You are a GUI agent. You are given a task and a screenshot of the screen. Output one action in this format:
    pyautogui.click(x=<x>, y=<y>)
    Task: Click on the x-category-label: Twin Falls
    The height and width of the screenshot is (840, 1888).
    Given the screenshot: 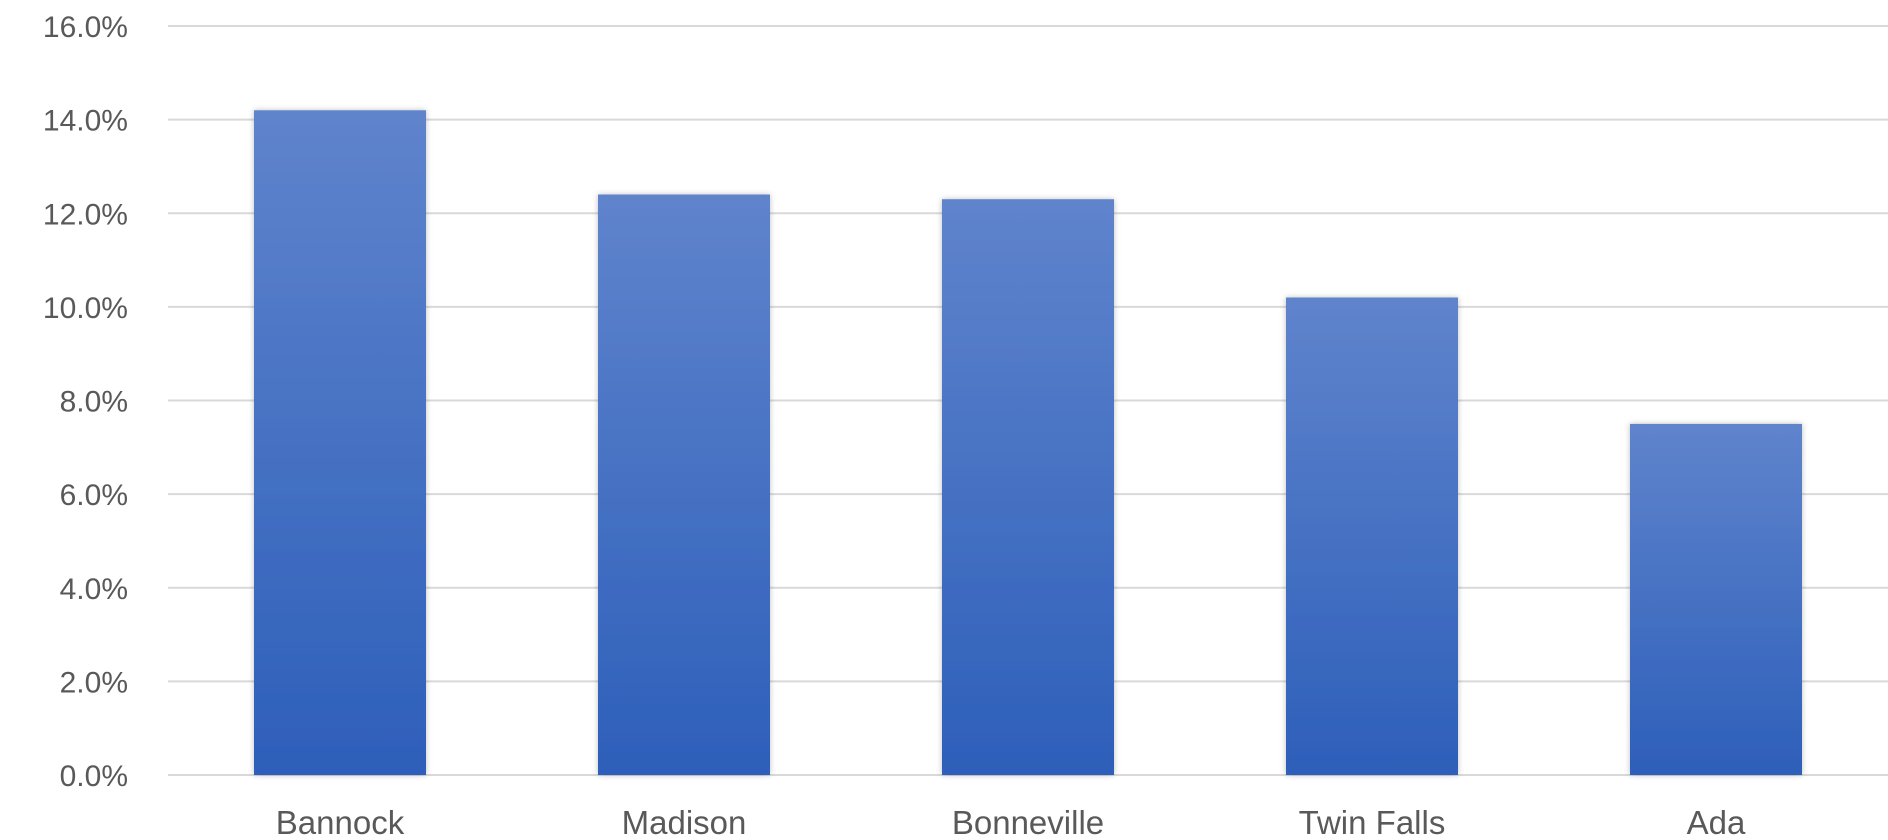 What is the action you would take?
    pyautogui.click(x=1372, y=822)
    